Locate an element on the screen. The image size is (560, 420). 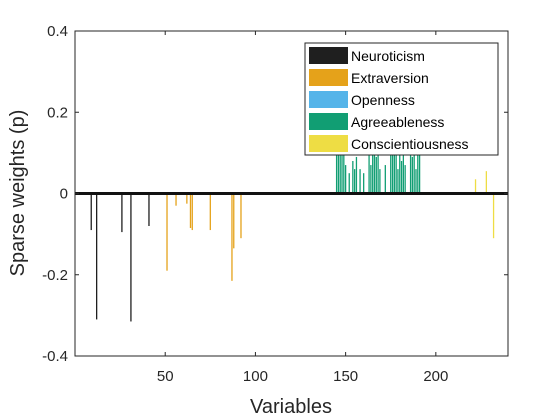
legend-swatch-extraversion is located at coordinates (328, 77).